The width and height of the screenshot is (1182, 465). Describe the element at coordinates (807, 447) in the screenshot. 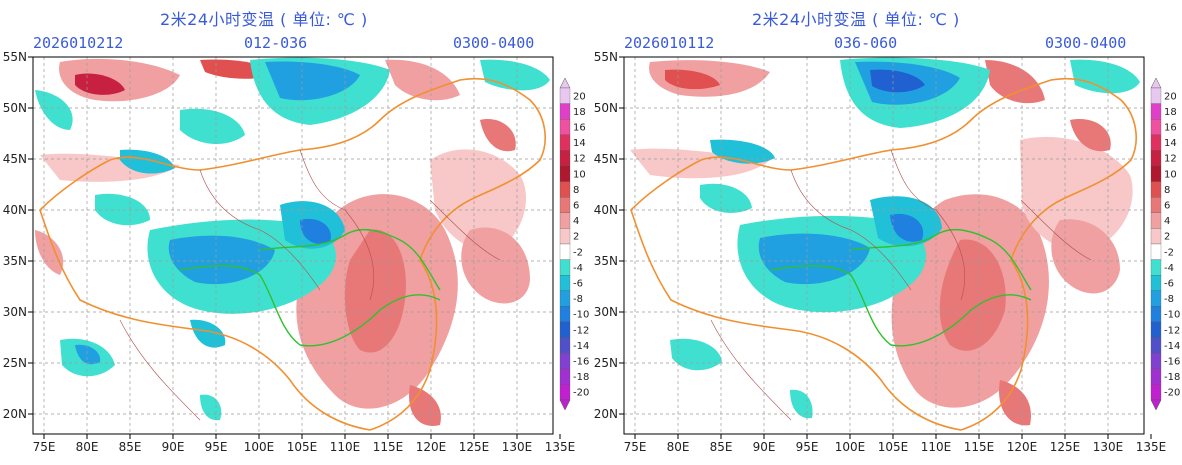

I see `panel2-lon-label: 95E` at that location.